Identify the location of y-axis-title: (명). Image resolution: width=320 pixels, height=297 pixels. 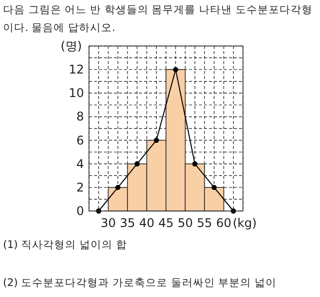
(71, 46).